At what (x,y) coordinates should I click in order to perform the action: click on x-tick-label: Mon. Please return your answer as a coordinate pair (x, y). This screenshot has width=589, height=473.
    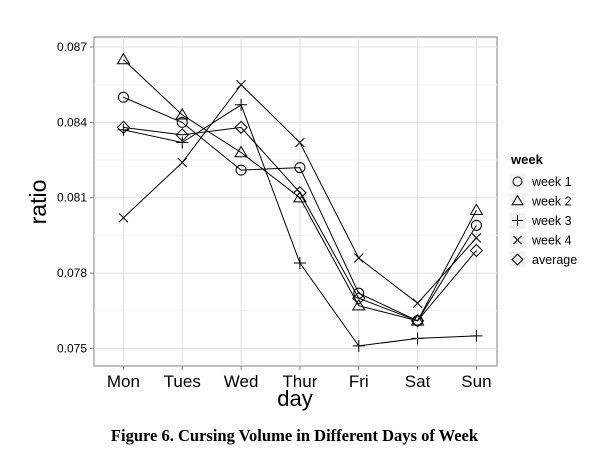
    Looking at the image, I should click on (123, 381).